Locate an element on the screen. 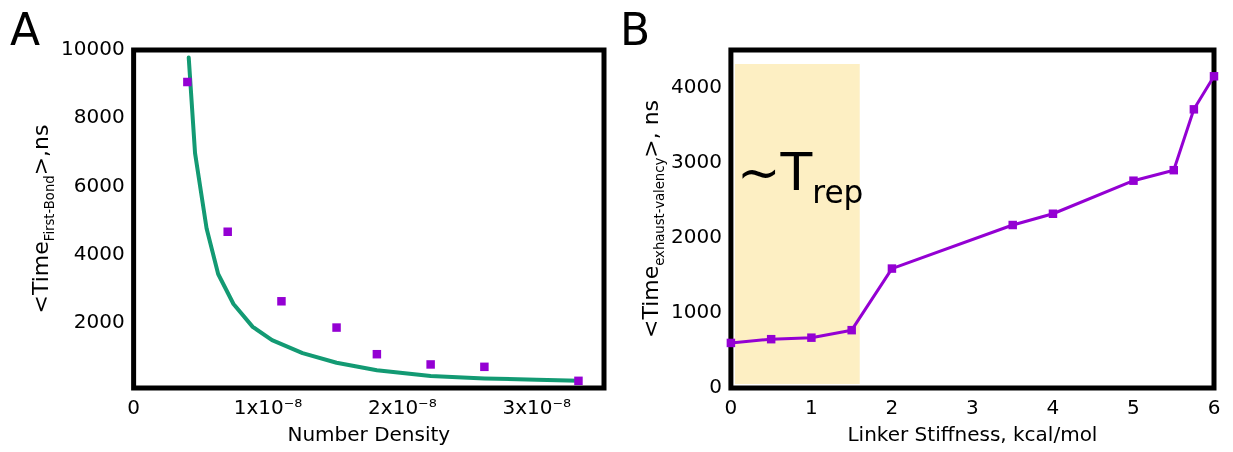 The height and width of the screenshot is (452, 1233). x-tick-label: 6 is located at coordinates (1214, 407).